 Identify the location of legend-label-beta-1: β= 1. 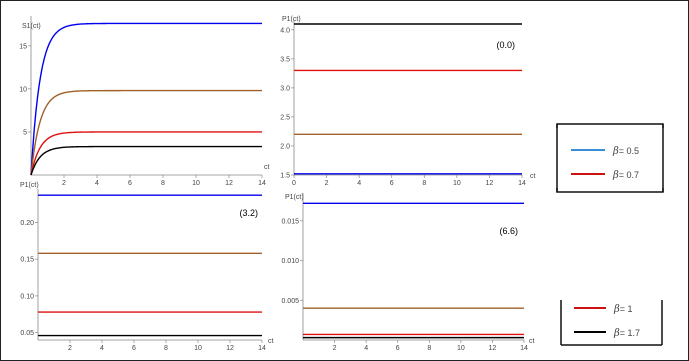
(623, 309).